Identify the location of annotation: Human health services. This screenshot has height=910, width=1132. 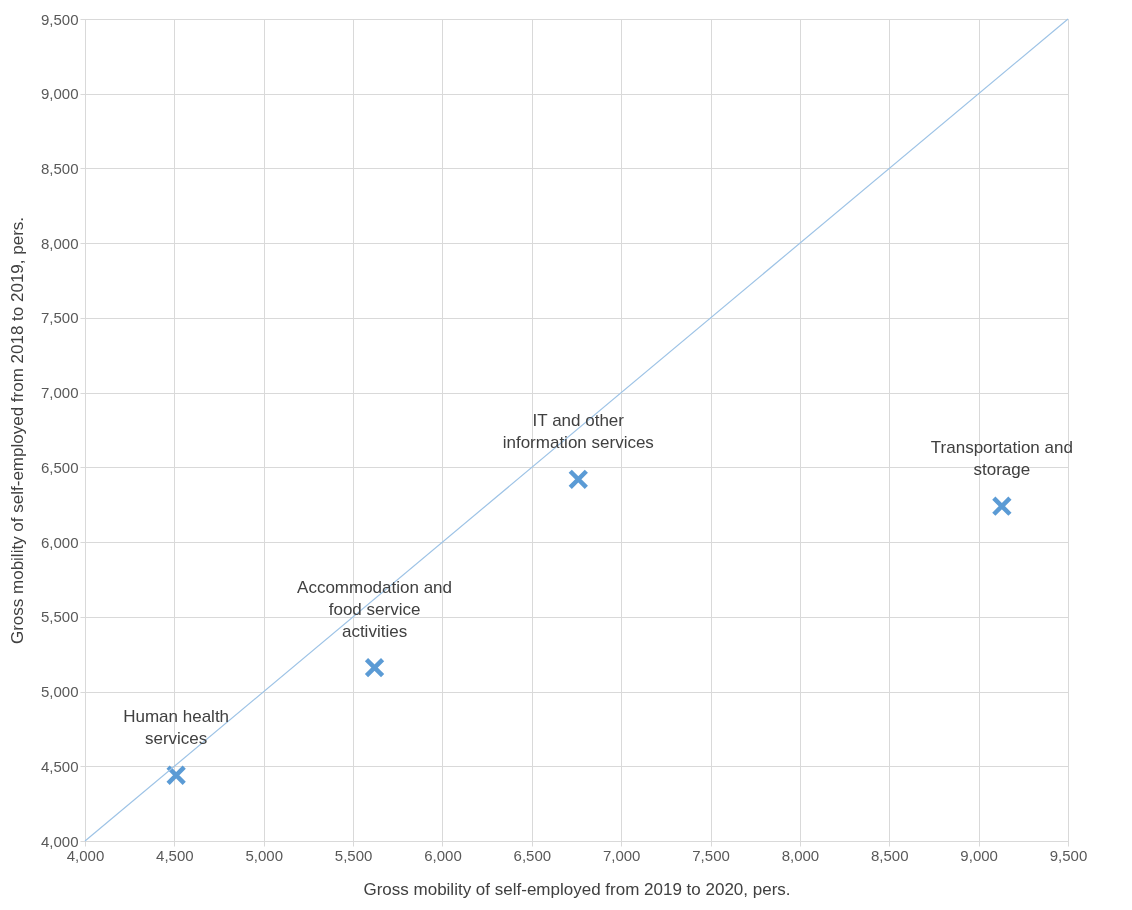
(176, 728).